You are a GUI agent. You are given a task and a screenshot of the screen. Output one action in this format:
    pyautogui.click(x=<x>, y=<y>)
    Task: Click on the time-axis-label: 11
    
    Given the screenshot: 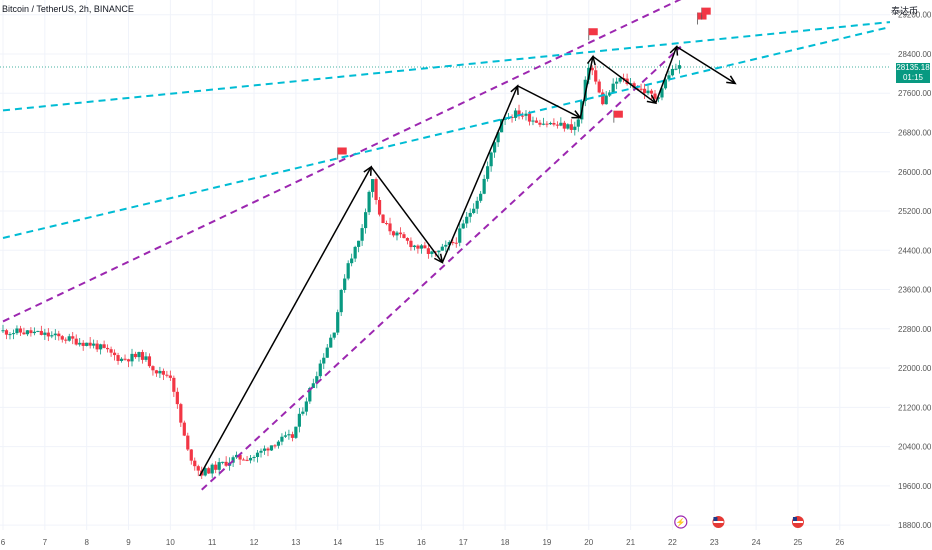 What is the action you would take?
    pyautogui.click(x=212, y=542)
    